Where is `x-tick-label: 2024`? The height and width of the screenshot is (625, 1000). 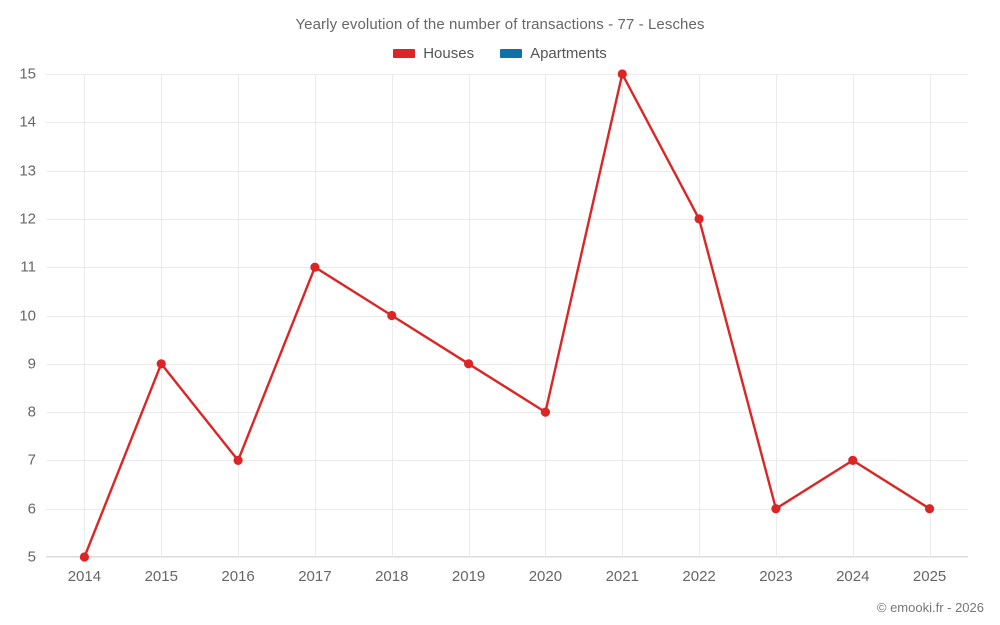 x-tick-label: 2024 is located at coordinates (853, 576).